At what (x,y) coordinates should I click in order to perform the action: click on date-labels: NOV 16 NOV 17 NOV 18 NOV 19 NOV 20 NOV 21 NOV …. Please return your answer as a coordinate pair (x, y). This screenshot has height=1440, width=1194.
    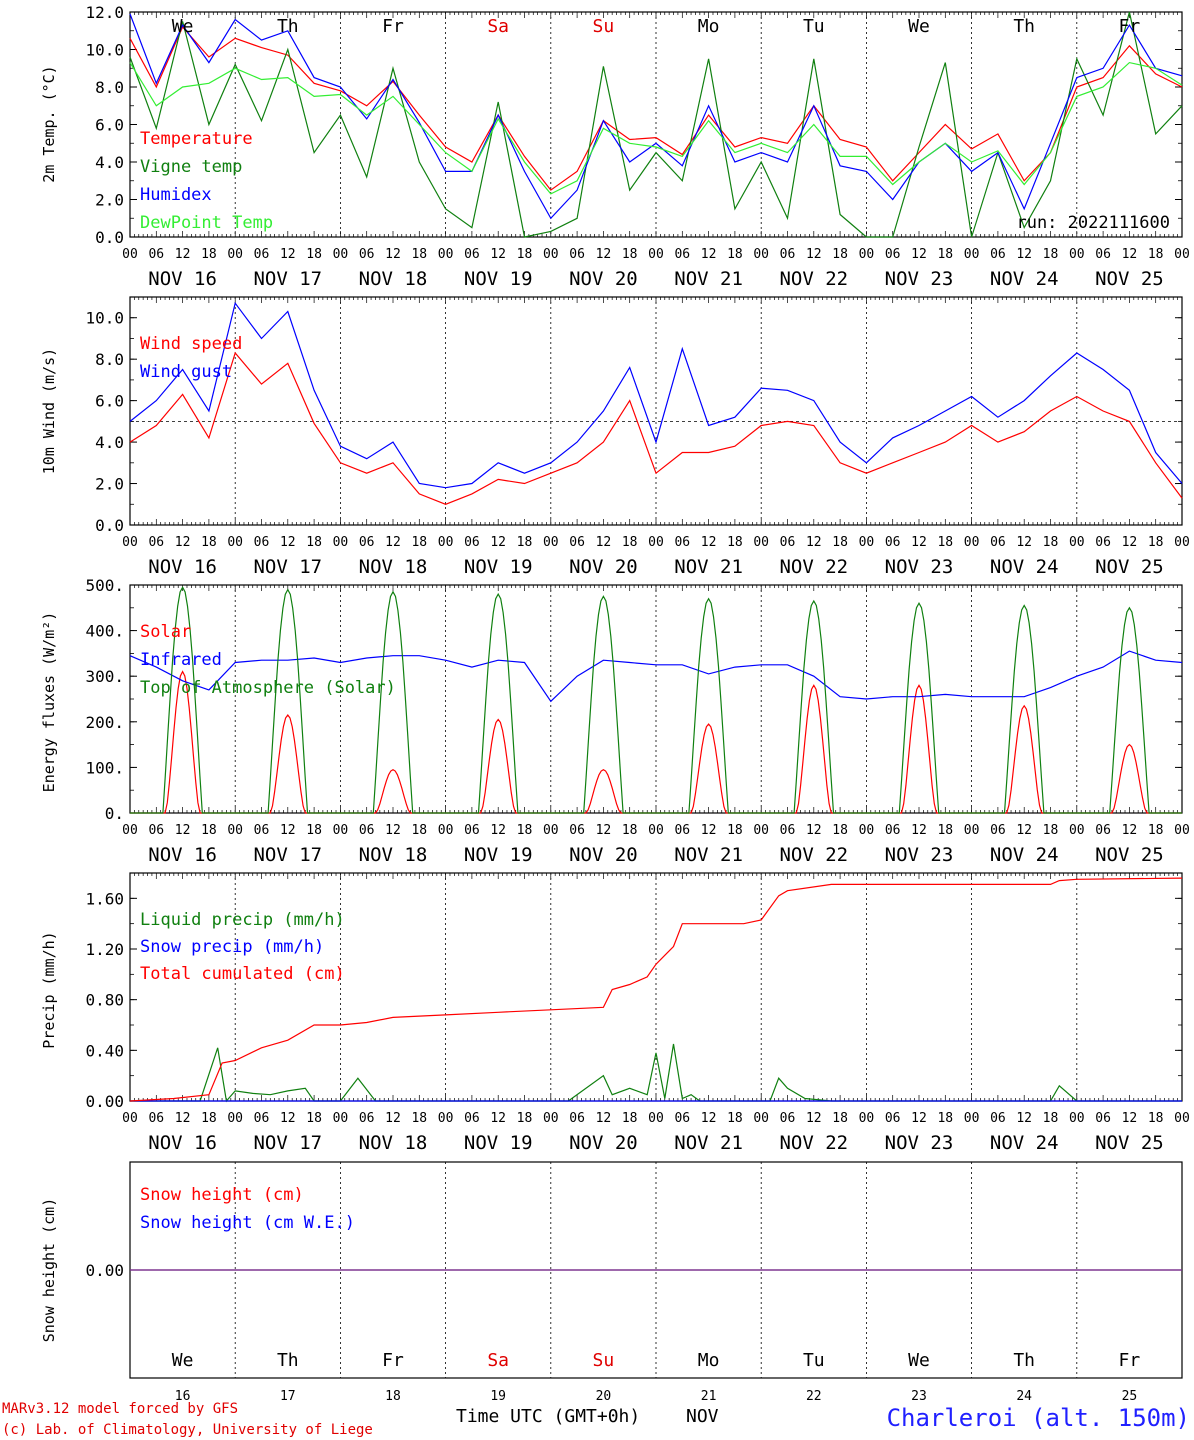
    Looking at the image, I should click on (655, 567).